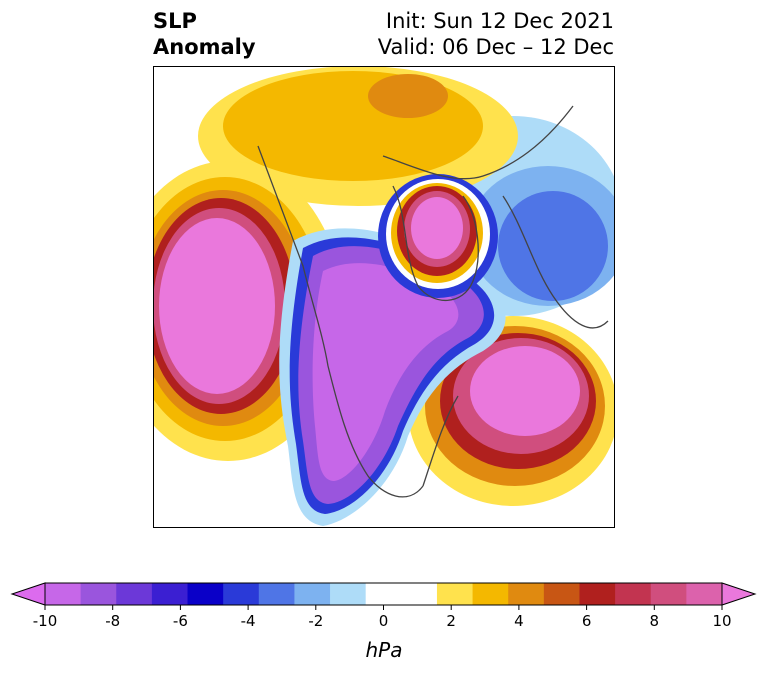 The width and height of the screenshot is (768, 673). I want to click on colorbar-segments, so click(383, 594).